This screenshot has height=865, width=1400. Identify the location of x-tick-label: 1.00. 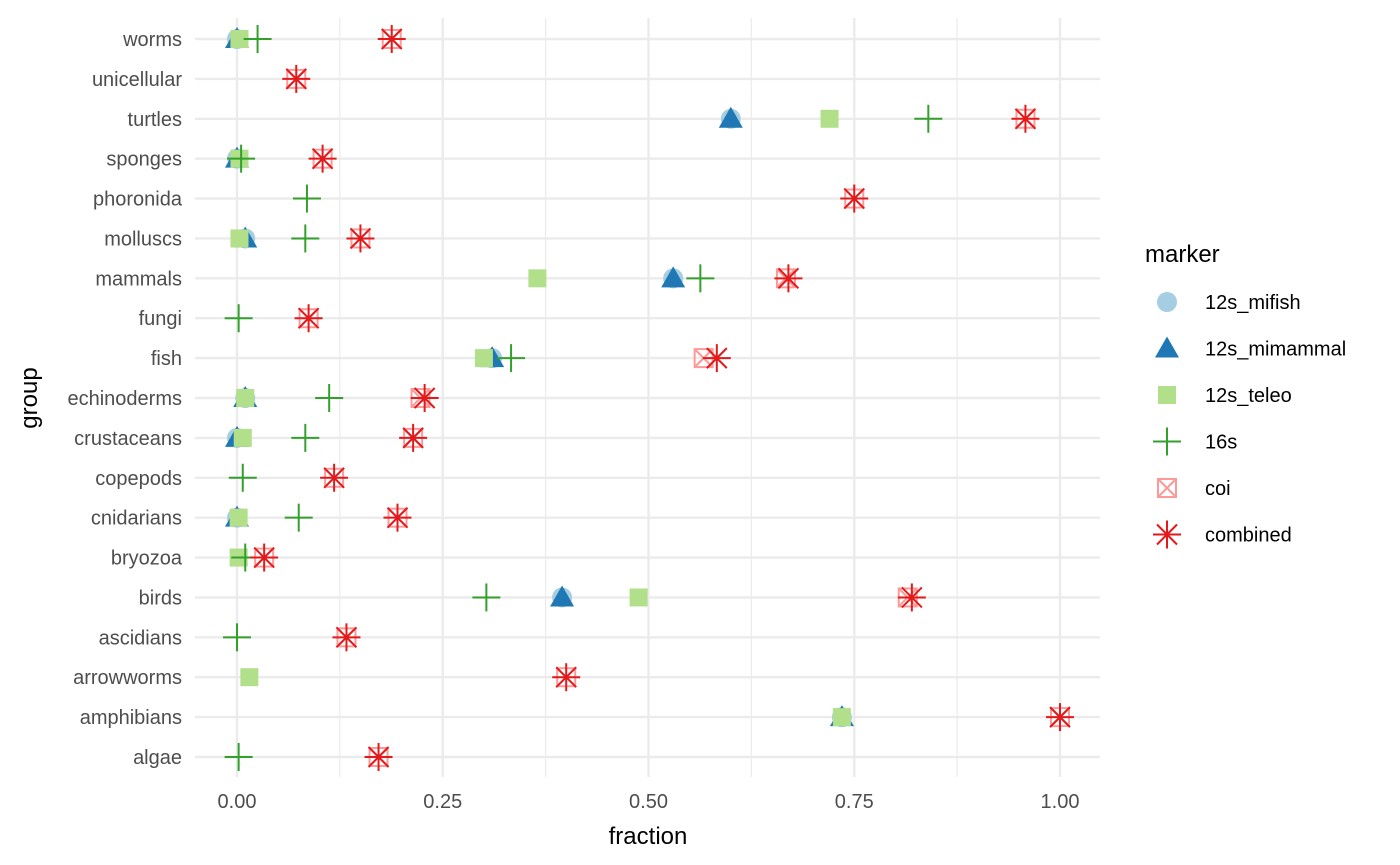
(1060, 802).